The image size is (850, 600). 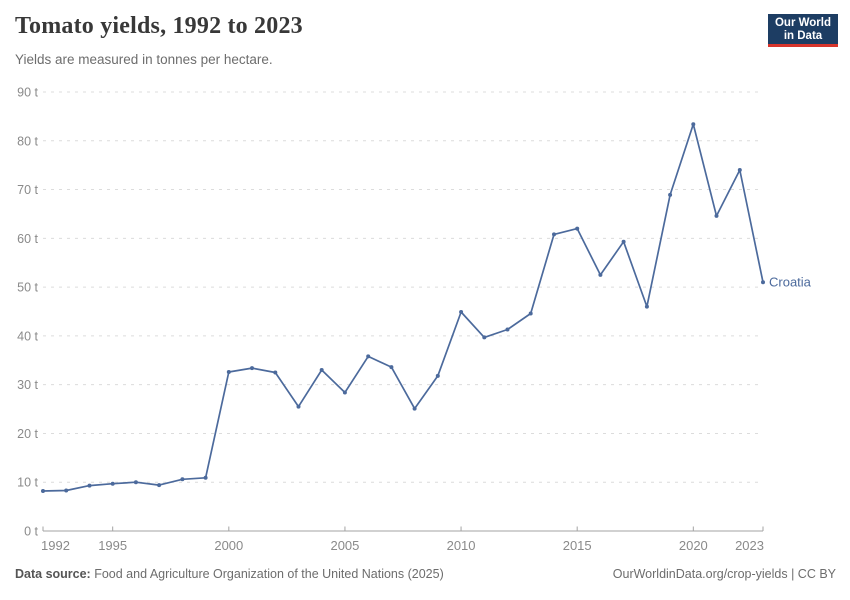 I want to click on y-axis-label: 0 t, so click(x=31, y=532).